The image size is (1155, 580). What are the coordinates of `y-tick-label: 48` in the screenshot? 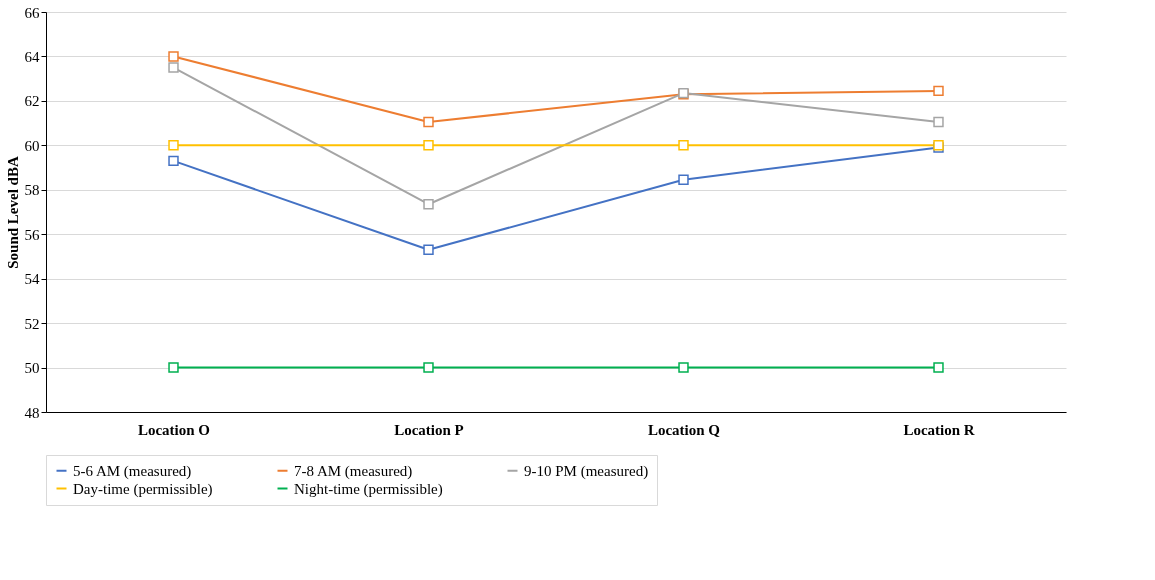 It's located at (32, 412).